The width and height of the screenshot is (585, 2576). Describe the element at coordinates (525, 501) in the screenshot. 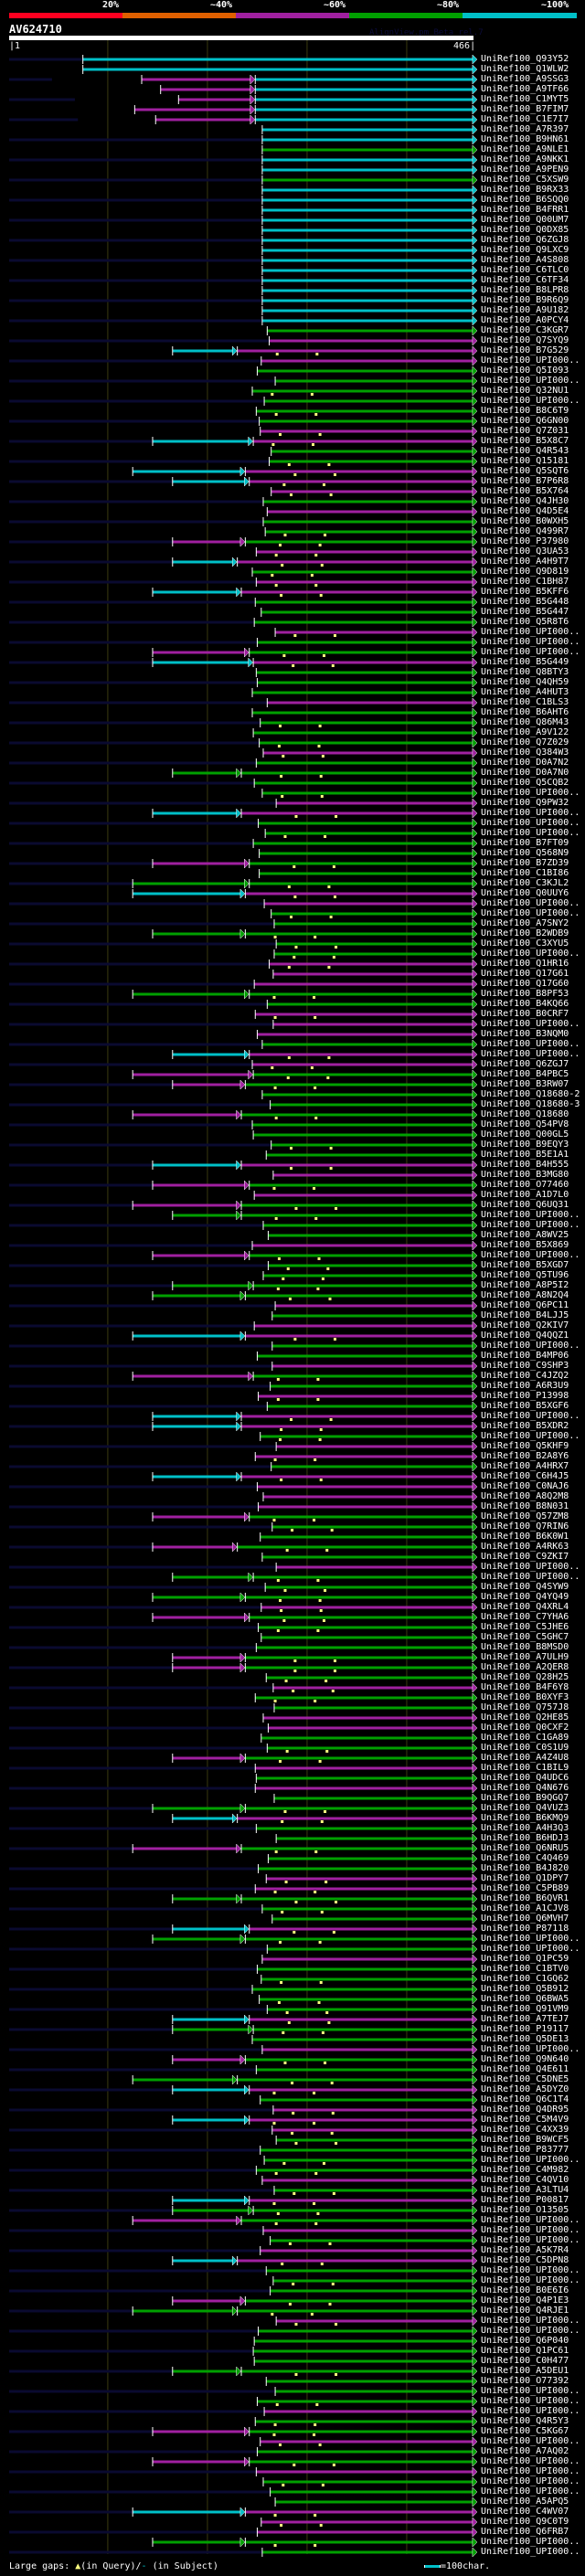

I see `hit-label: UniRef100_Q4JH30` at that location.